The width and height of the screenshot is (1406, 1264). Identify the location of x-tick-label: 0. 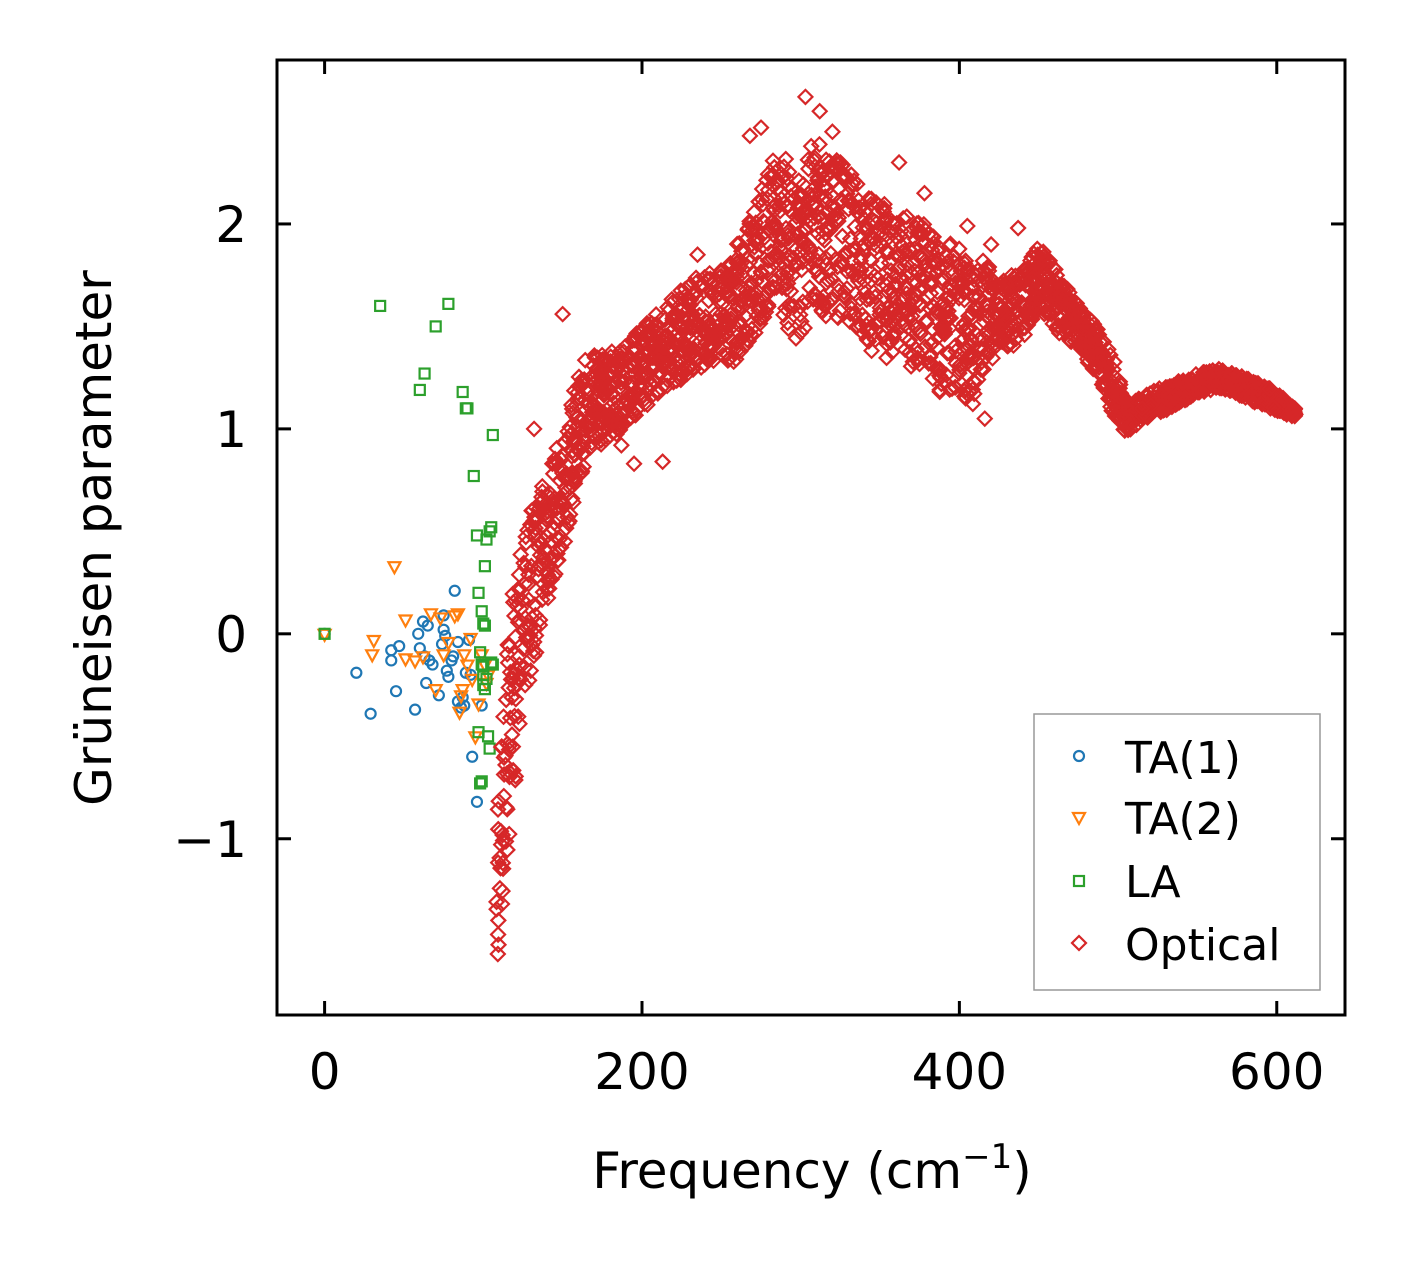
(325, 1072).